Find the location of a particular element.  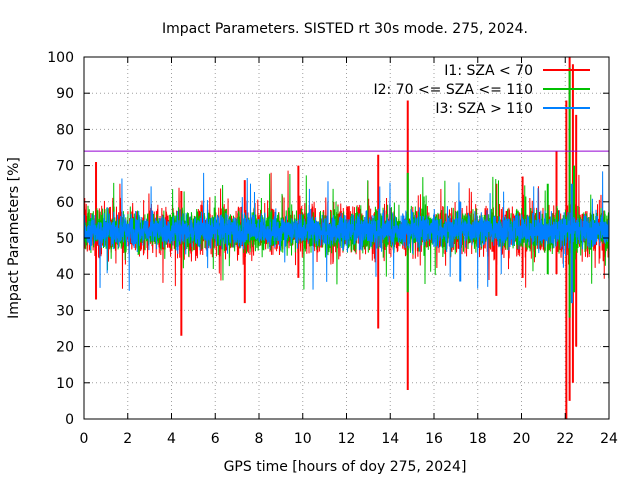

legend-label: I2: 70 <= SZA <= 110 is located at coordinates (453, 90).